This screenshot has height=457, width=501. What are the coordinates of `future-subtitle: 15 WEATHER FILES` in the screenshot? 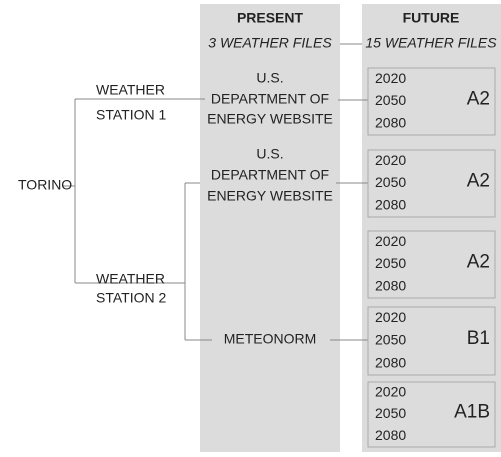 It's located at (431, 43).